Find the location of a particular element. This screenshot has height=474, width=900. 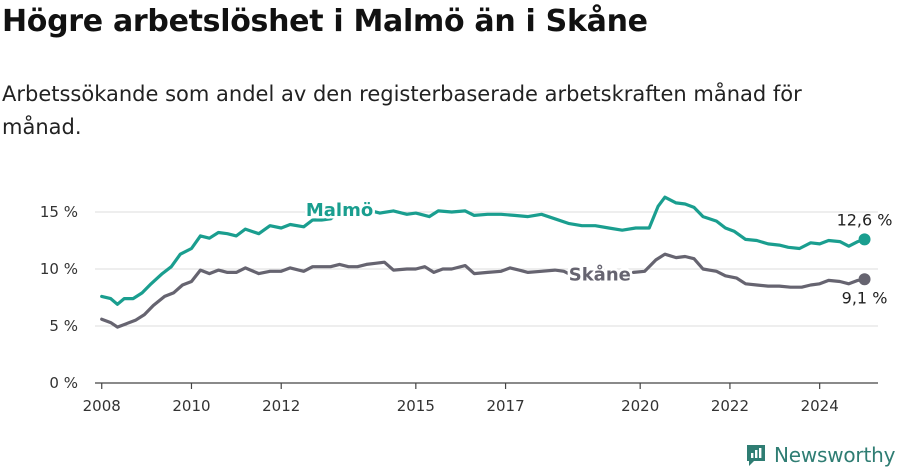

end-value-label-malmo: 12,6 % is located at coordinates (865, 219).